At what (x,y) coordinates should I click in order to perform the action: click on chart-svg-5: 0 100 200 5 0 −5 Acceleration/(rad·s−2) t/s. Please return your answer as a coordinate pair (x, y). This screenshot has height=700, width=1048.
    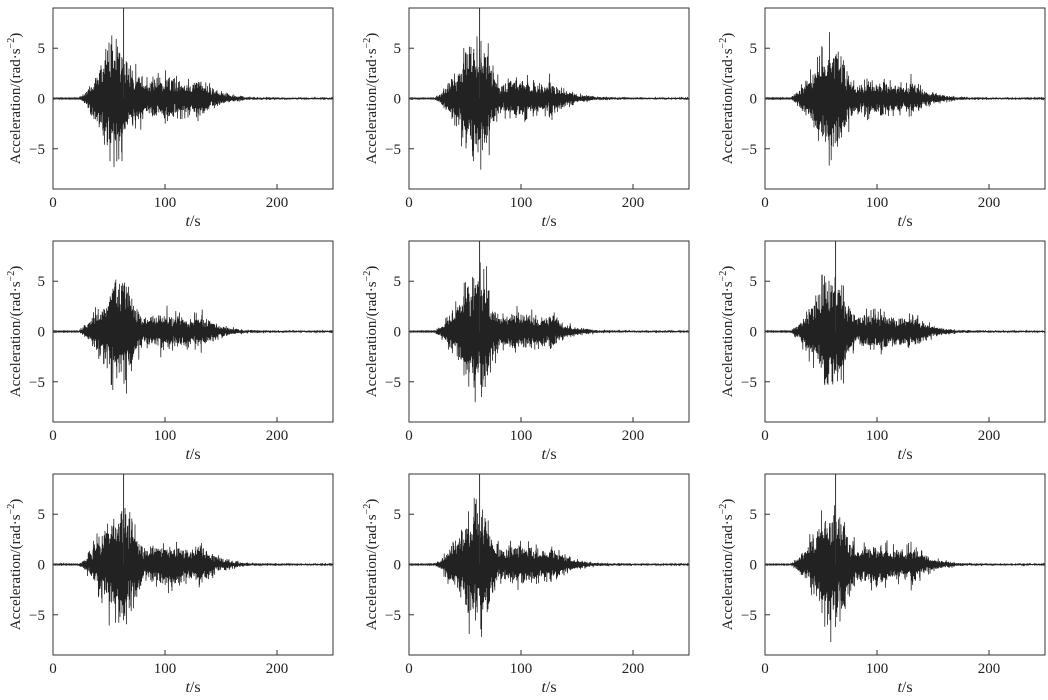
    Looking at the image, I should click on (526, 351).